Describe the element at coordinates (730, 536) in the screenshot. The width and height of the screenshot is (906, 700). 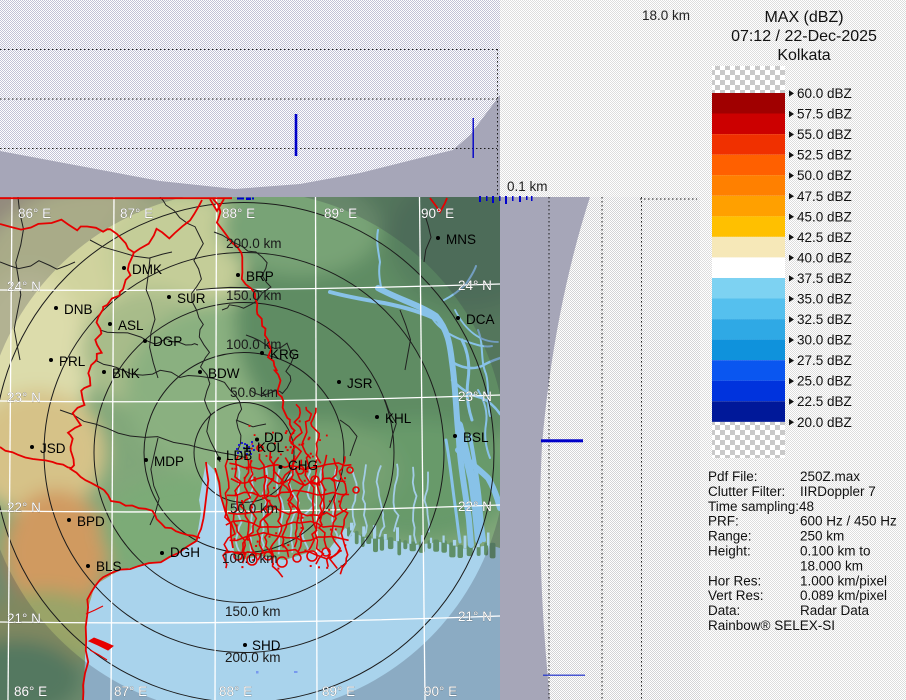
I see `svg-text: Range:` at that location.